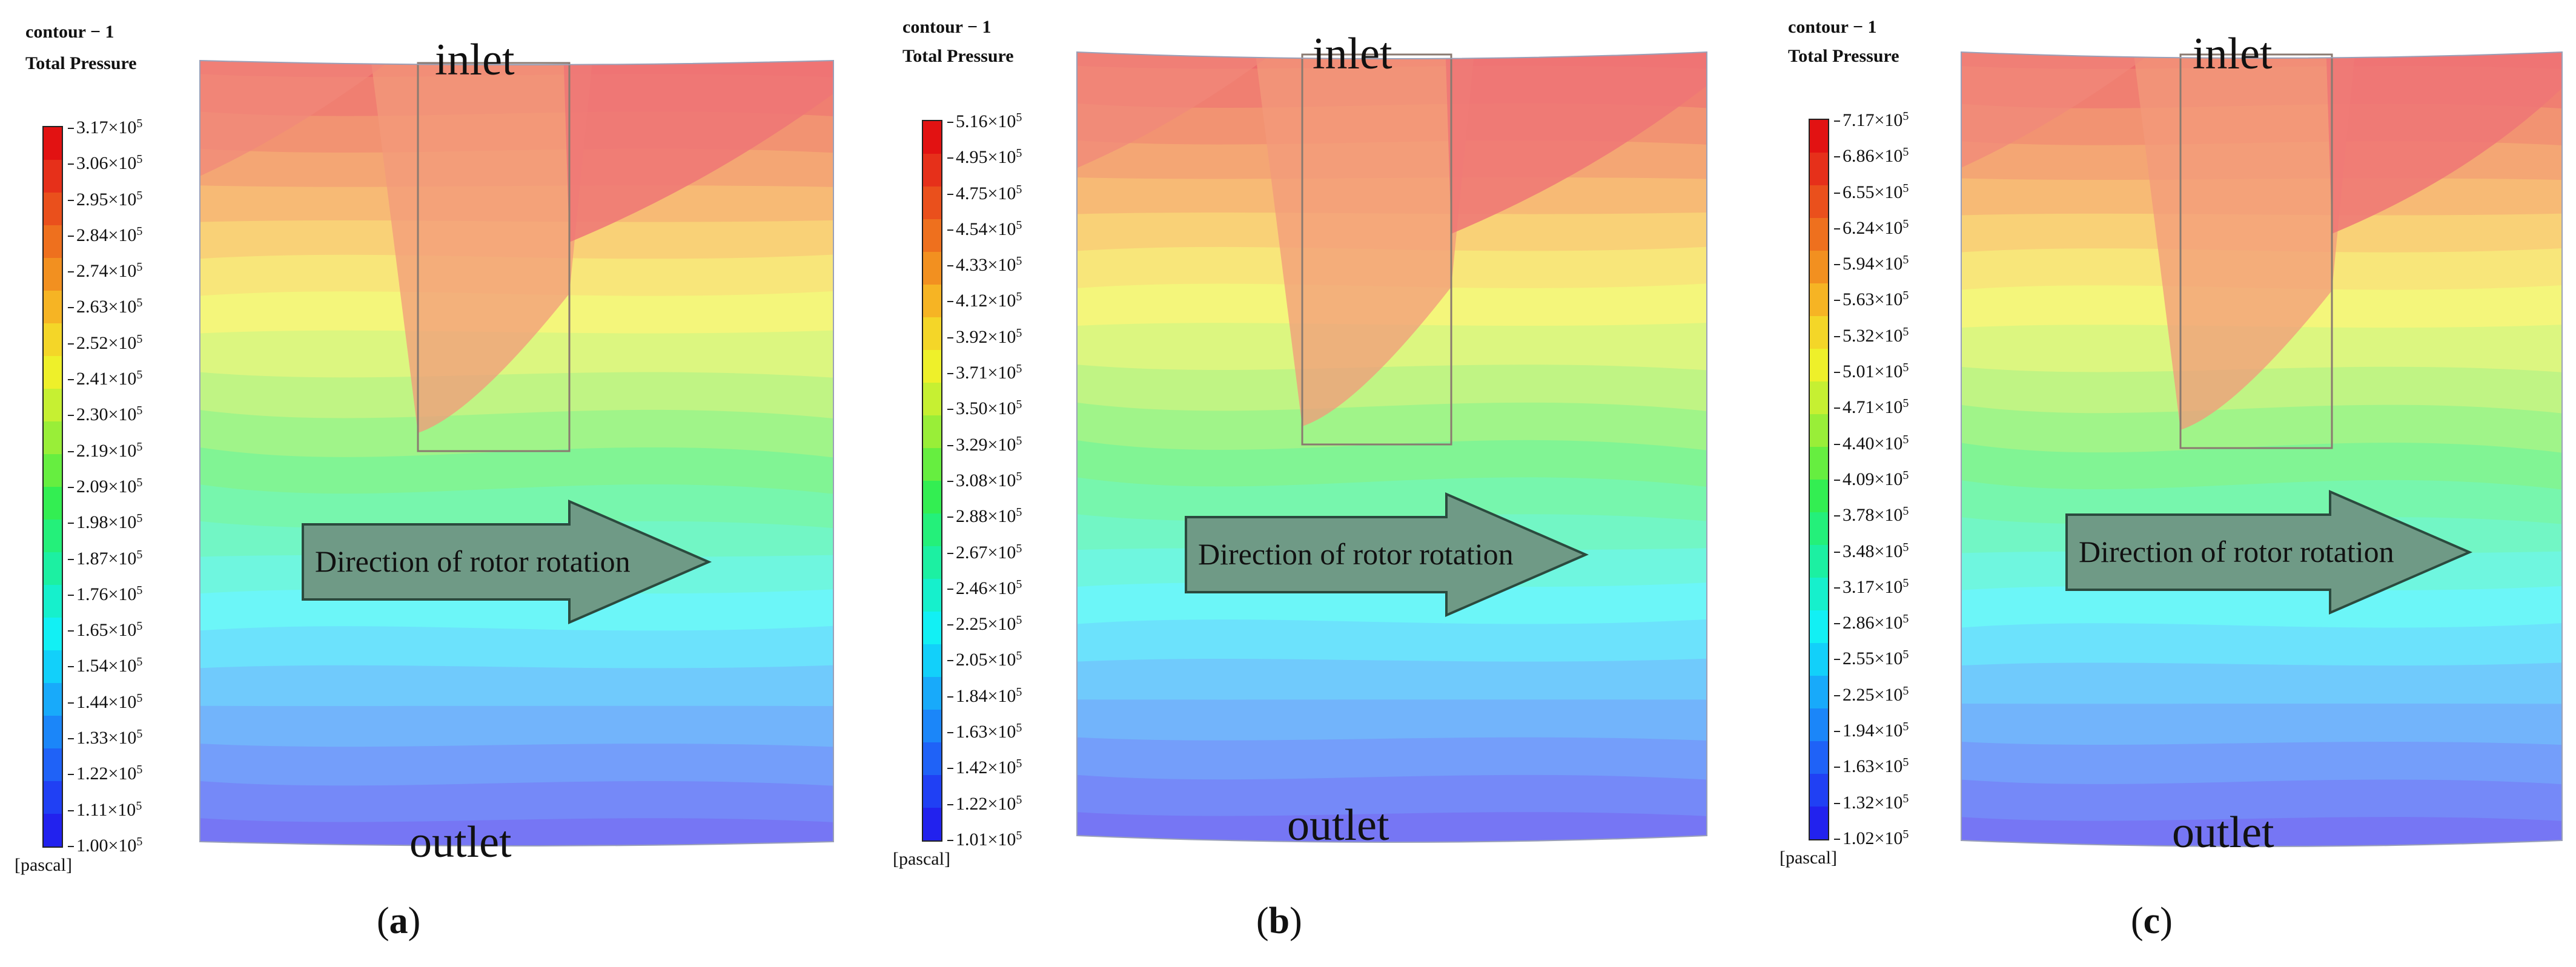 The height and width of the screenshot is (967, 2576). What do you see at coordinates (984, 587) in the screenshot?
I see `legend-tick-label: 2.46×105` at bounding box center [984, 587].